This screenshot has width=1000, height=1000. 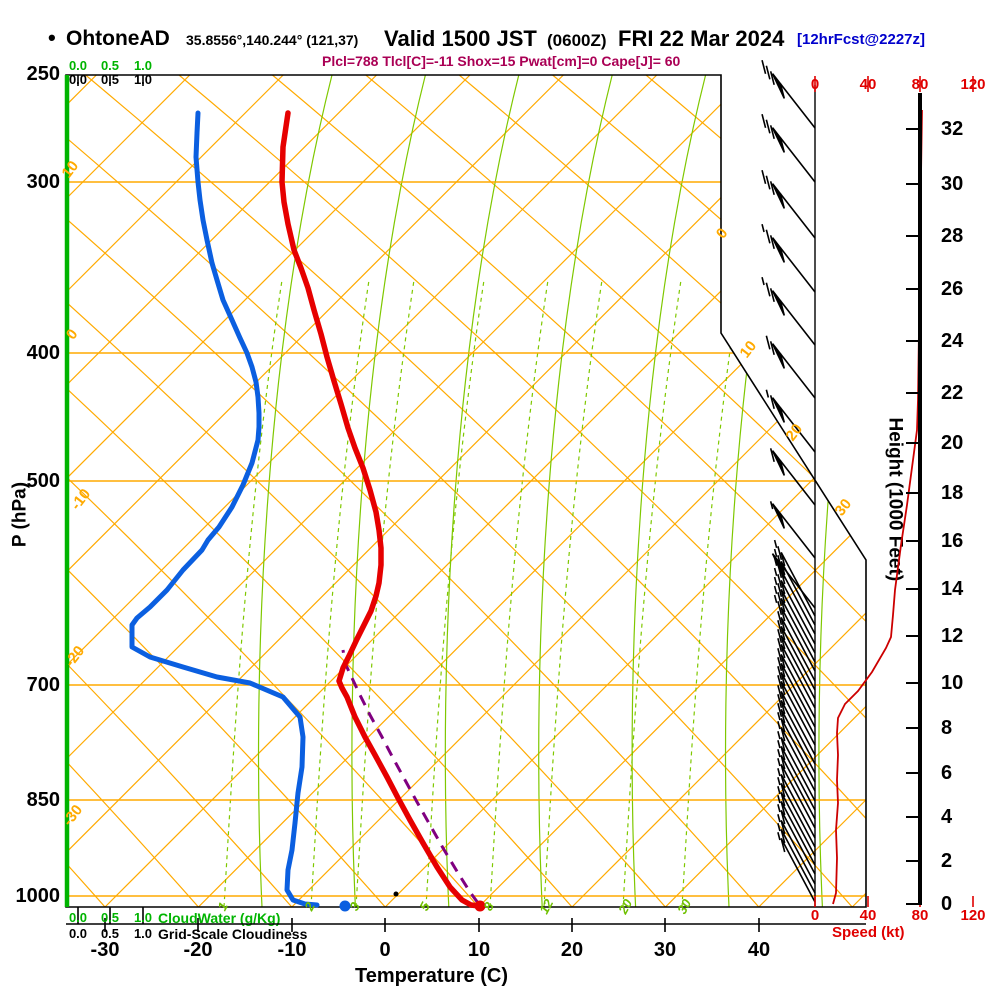 What do you see at coordinates (43, 800) in the screenshot?
I see `pressure-tick-label: 850` at bounding box center [43, 800].